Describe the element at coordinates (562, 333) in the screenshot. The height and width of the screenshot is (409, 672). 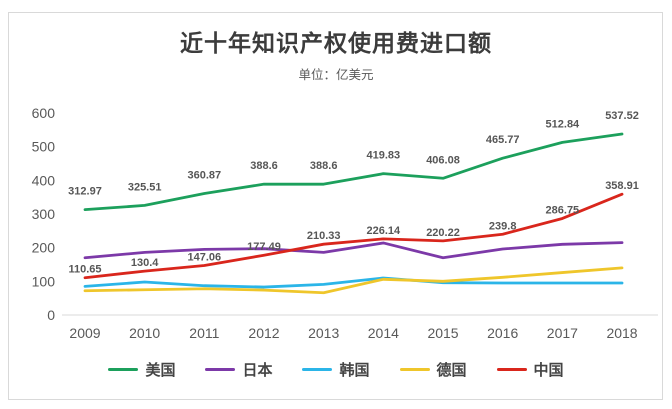
I see `x-axis-tick-label: 2017` at that location.